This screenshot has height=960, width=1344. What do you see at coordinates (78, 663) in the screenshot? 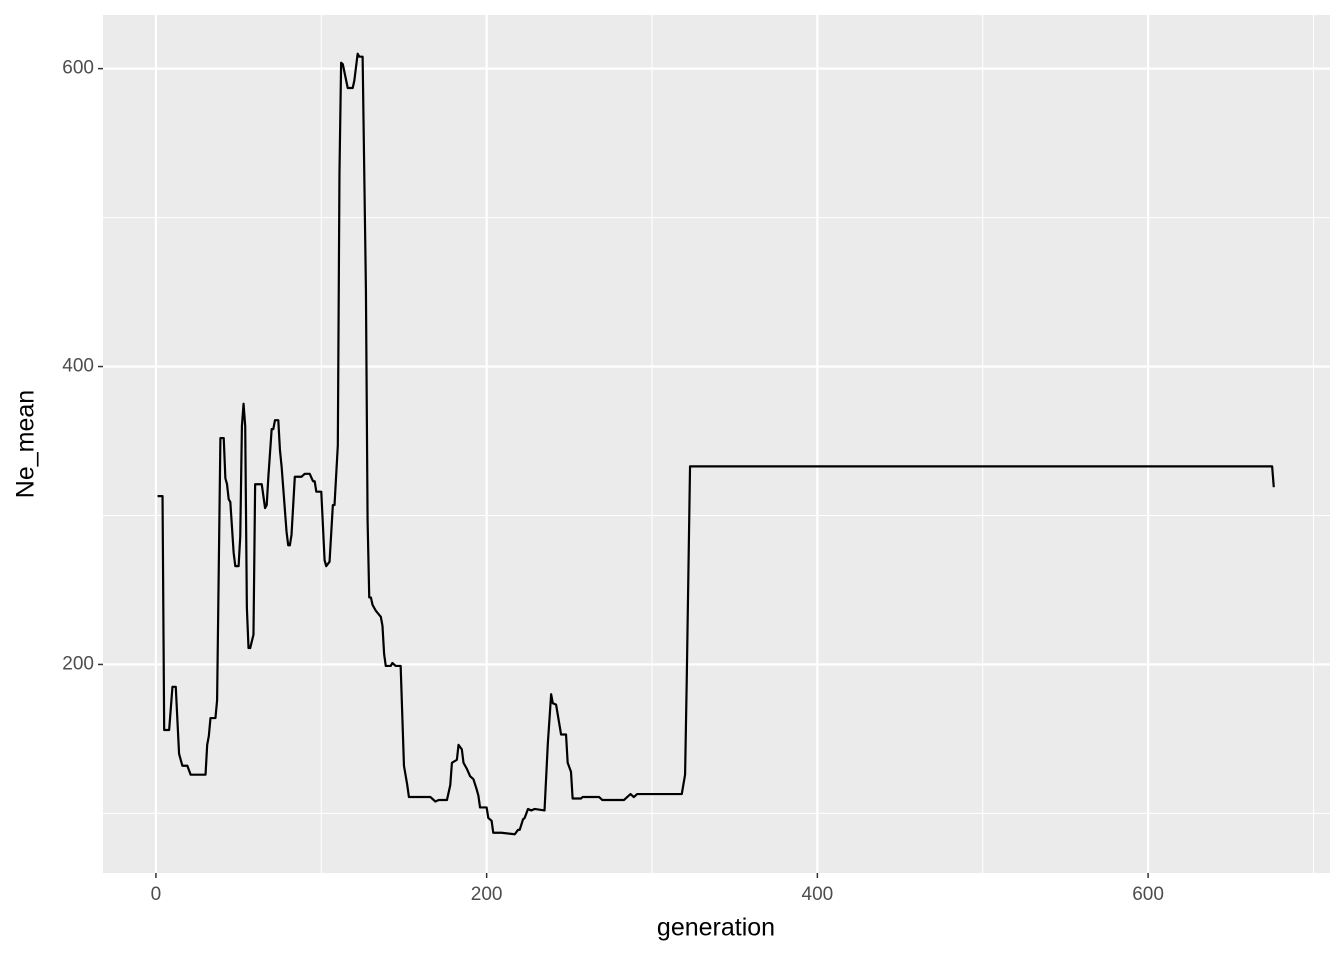
I see `y-tick-label: 200` at bounding box center [78, 663].